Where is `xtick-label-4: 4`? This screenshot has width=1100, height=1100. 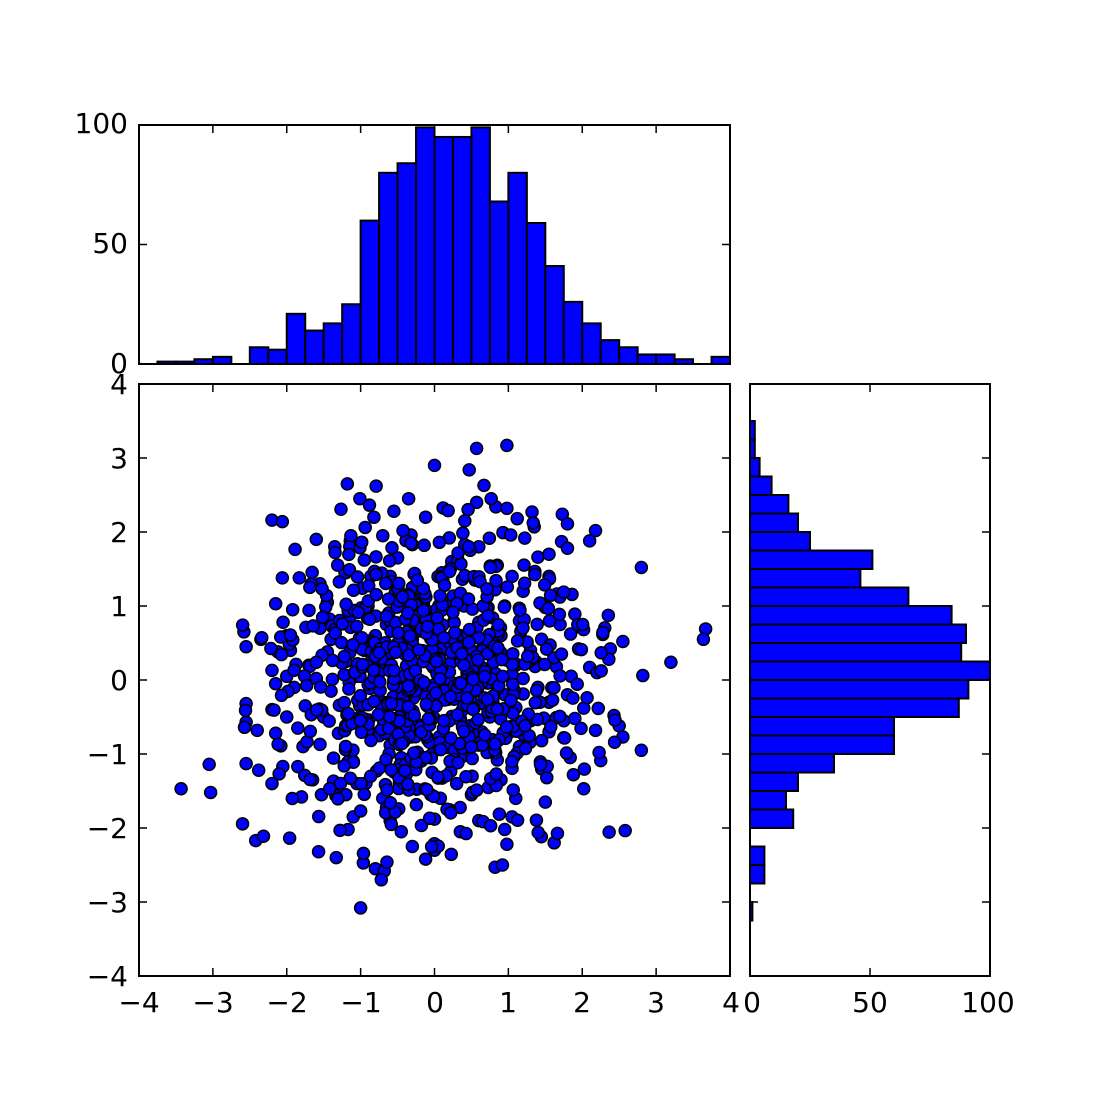
xtick-label-4: 4 is located at coordinates (731, 1002).